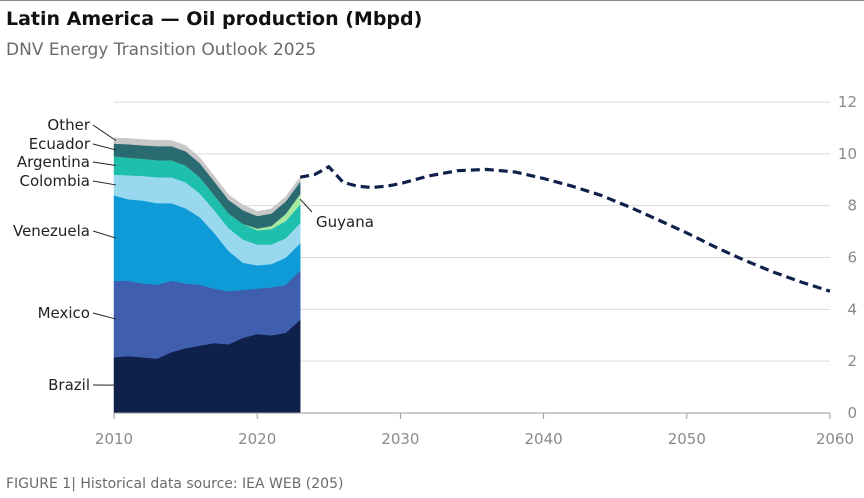 Image resolution: width=864 pixels, height=498 pixels. What do you see at coordinates (432, 0) in the screenshot?
I see `top-rule` at bounding box center [432, 0].